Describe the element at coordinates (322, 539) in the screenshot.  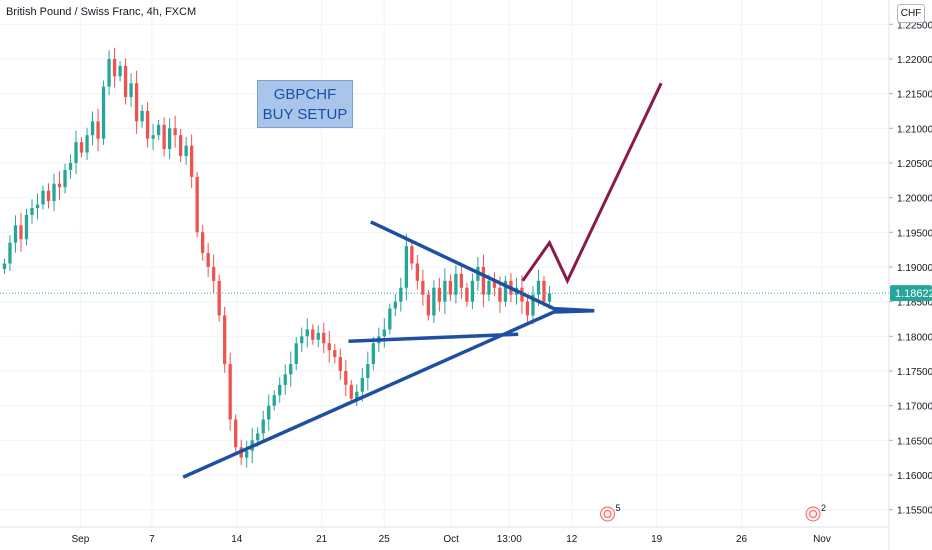
I see `x-tick-label: 21` at that location.